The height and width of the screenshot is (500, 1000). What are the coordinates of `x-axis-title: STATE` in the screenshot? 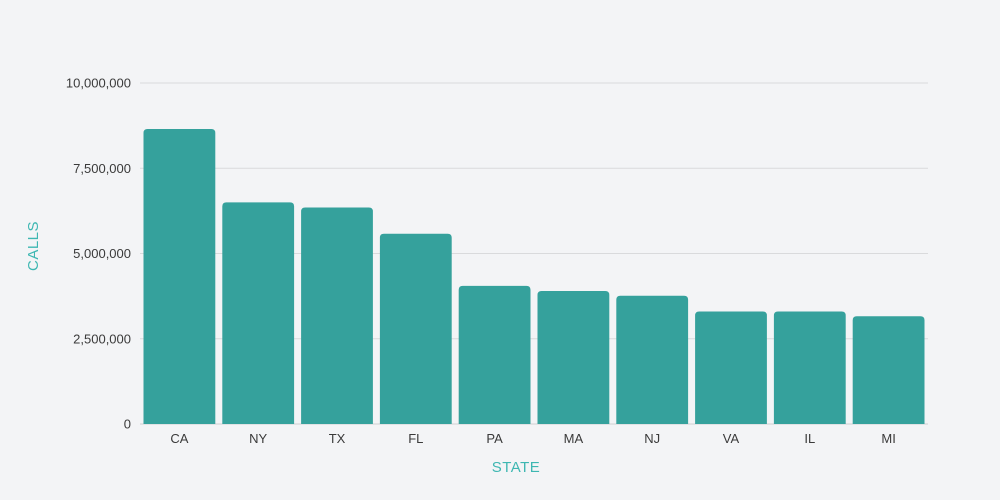 It's located at (516, 467).